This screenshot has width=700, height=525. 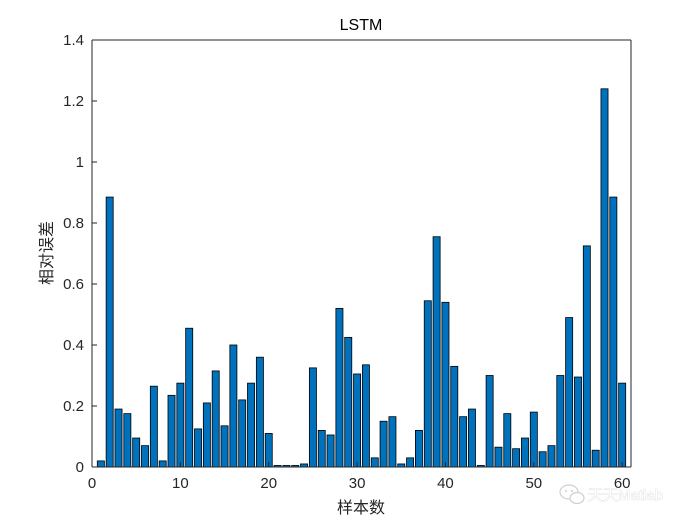 I want to click on x-tick-label: 50, so click(x=533, y=483).